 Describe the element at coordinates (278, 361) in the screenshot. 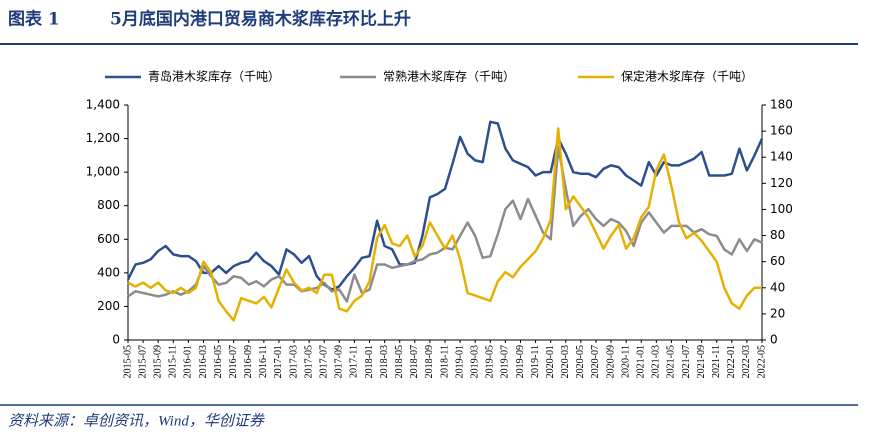

I see `x-tick-label: 2017-01` at that location.